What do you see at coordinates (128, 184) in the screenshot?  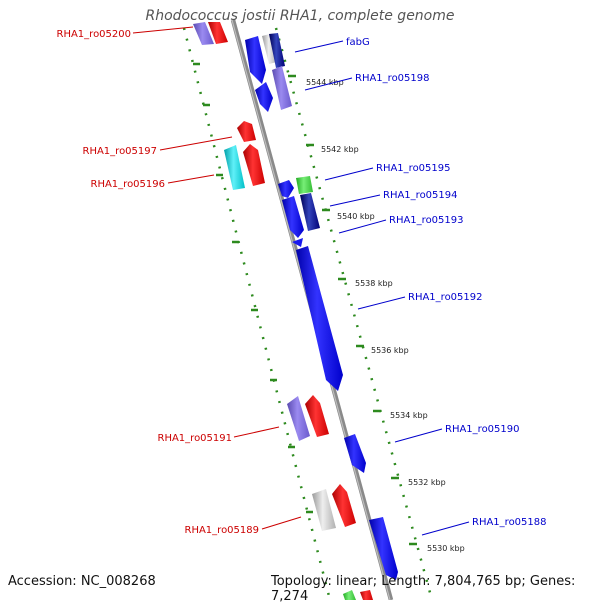 I see `gene-label-ro05196: RHA1_ro05196` at bounding box center [128, 184].